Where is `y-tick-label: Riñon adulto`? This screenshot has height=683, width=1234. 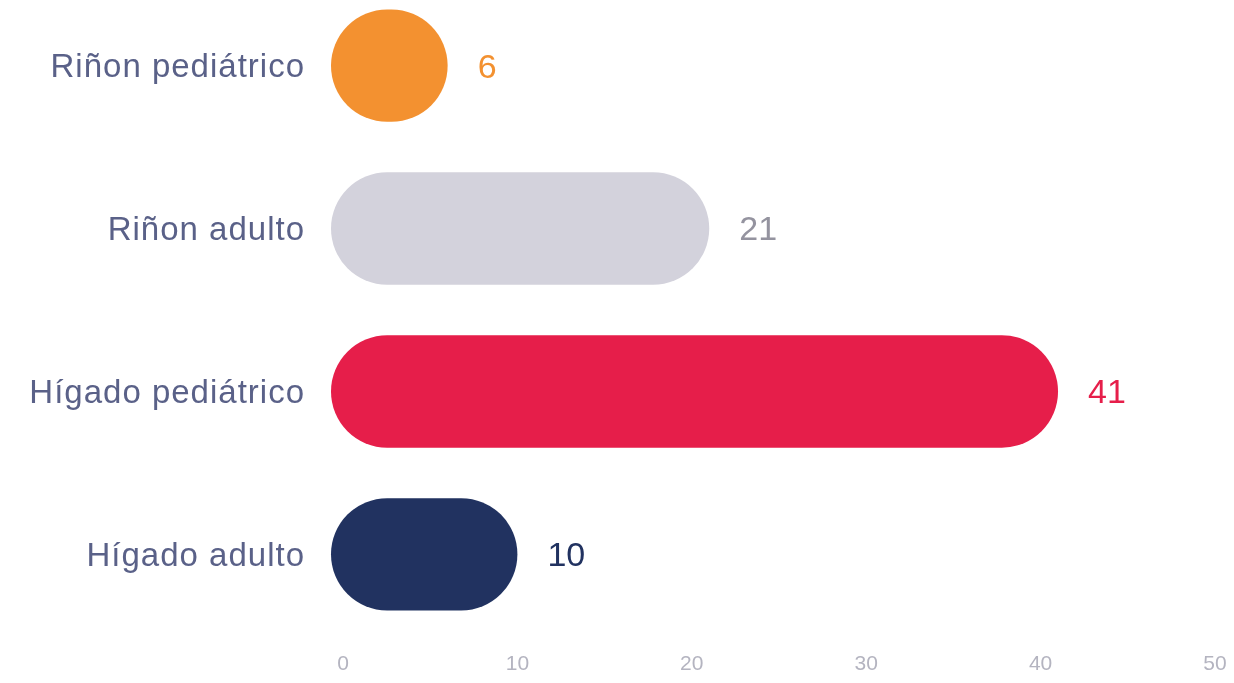 y-tick-label: Riñon adulto is located at coordinates (206, 229).